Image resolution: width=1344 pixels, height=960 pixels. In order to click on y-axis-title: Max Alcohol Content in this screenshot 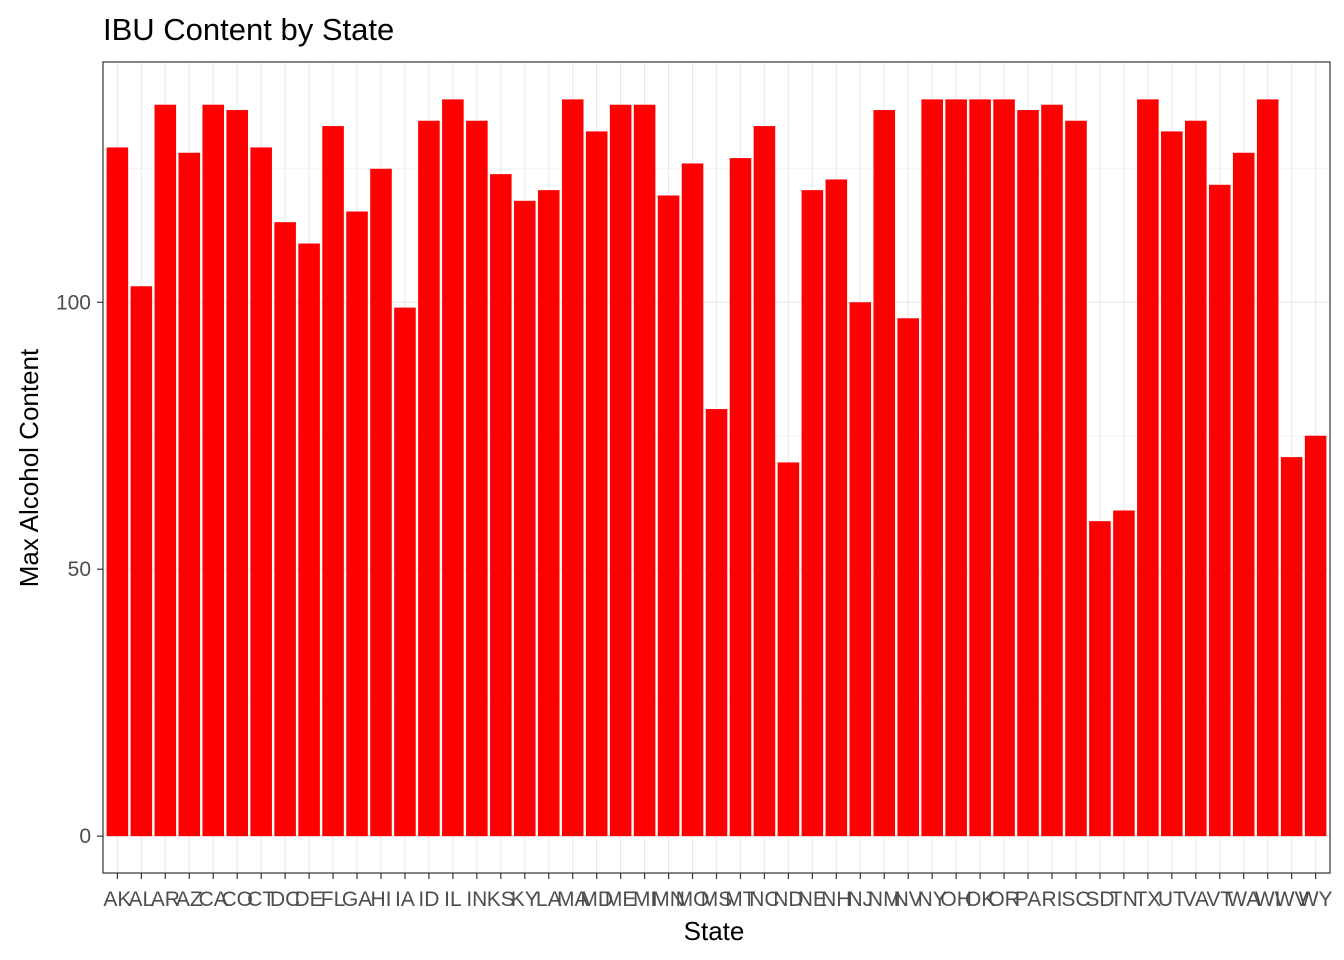, I will do `click(29, 467)`.